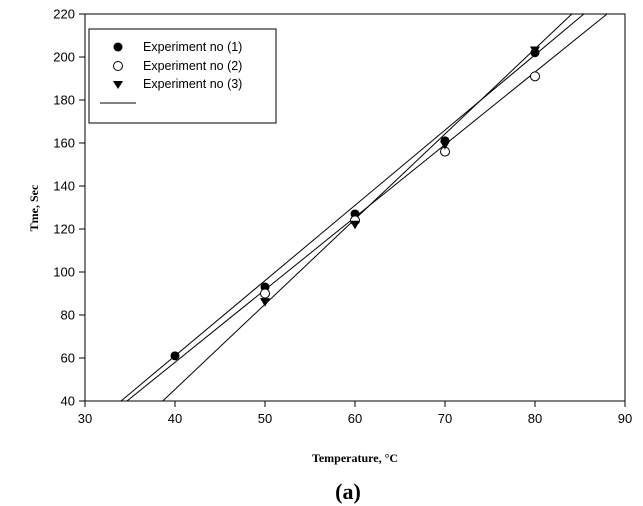  I want to click on y-tick-label: 180, so click(64, 100).